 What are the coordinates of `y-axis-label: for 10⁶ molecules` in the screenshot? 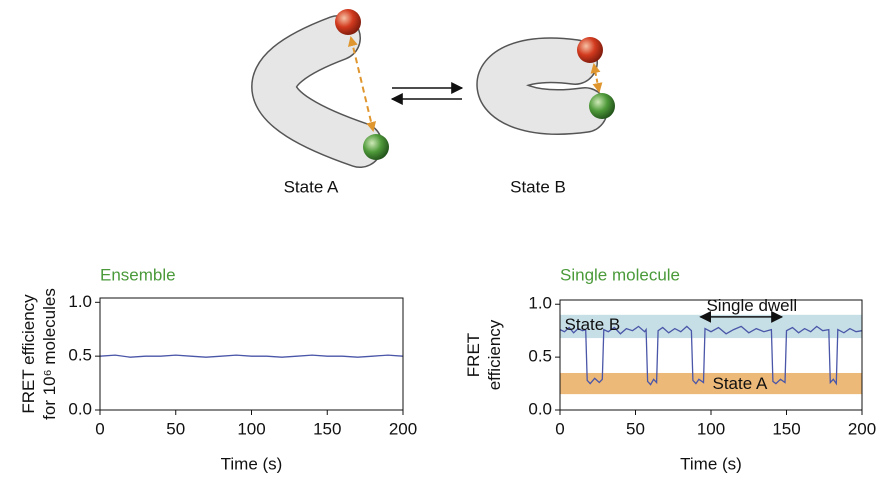 It's located at (49, 354).